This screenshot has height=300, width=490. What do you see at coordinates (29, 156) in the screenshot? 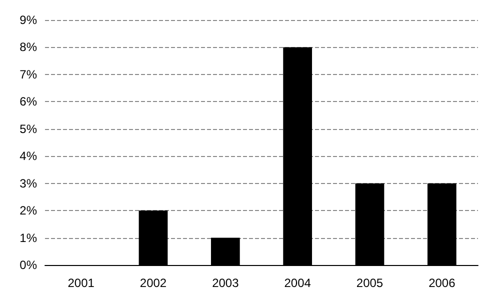
I see `y-tick-label: 4%` at bounding box center [29, 156].